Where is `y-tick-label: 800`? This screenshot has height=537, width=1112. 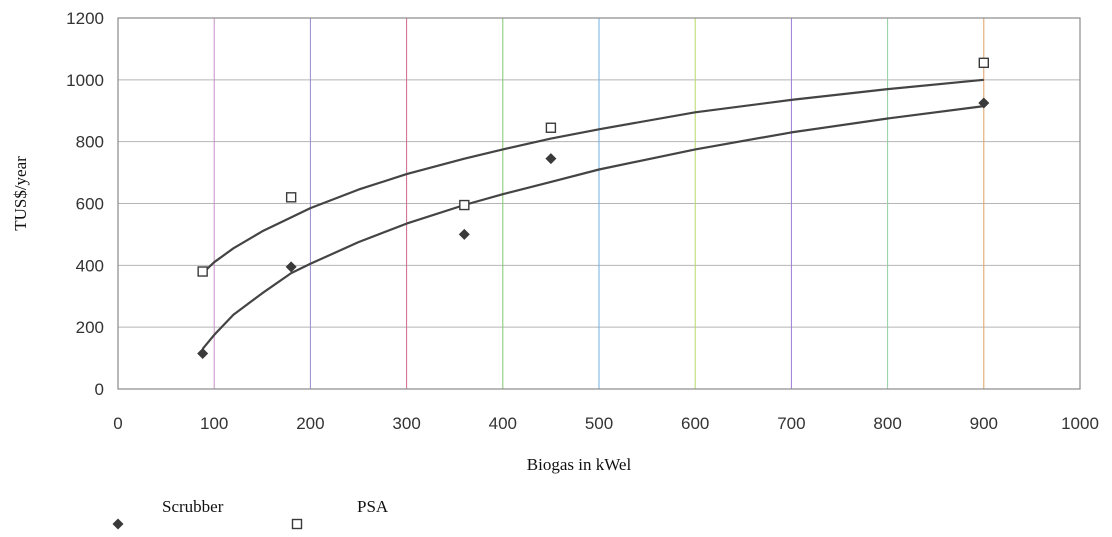
y-tick-label: 800 is located at coordinates (90, 142).